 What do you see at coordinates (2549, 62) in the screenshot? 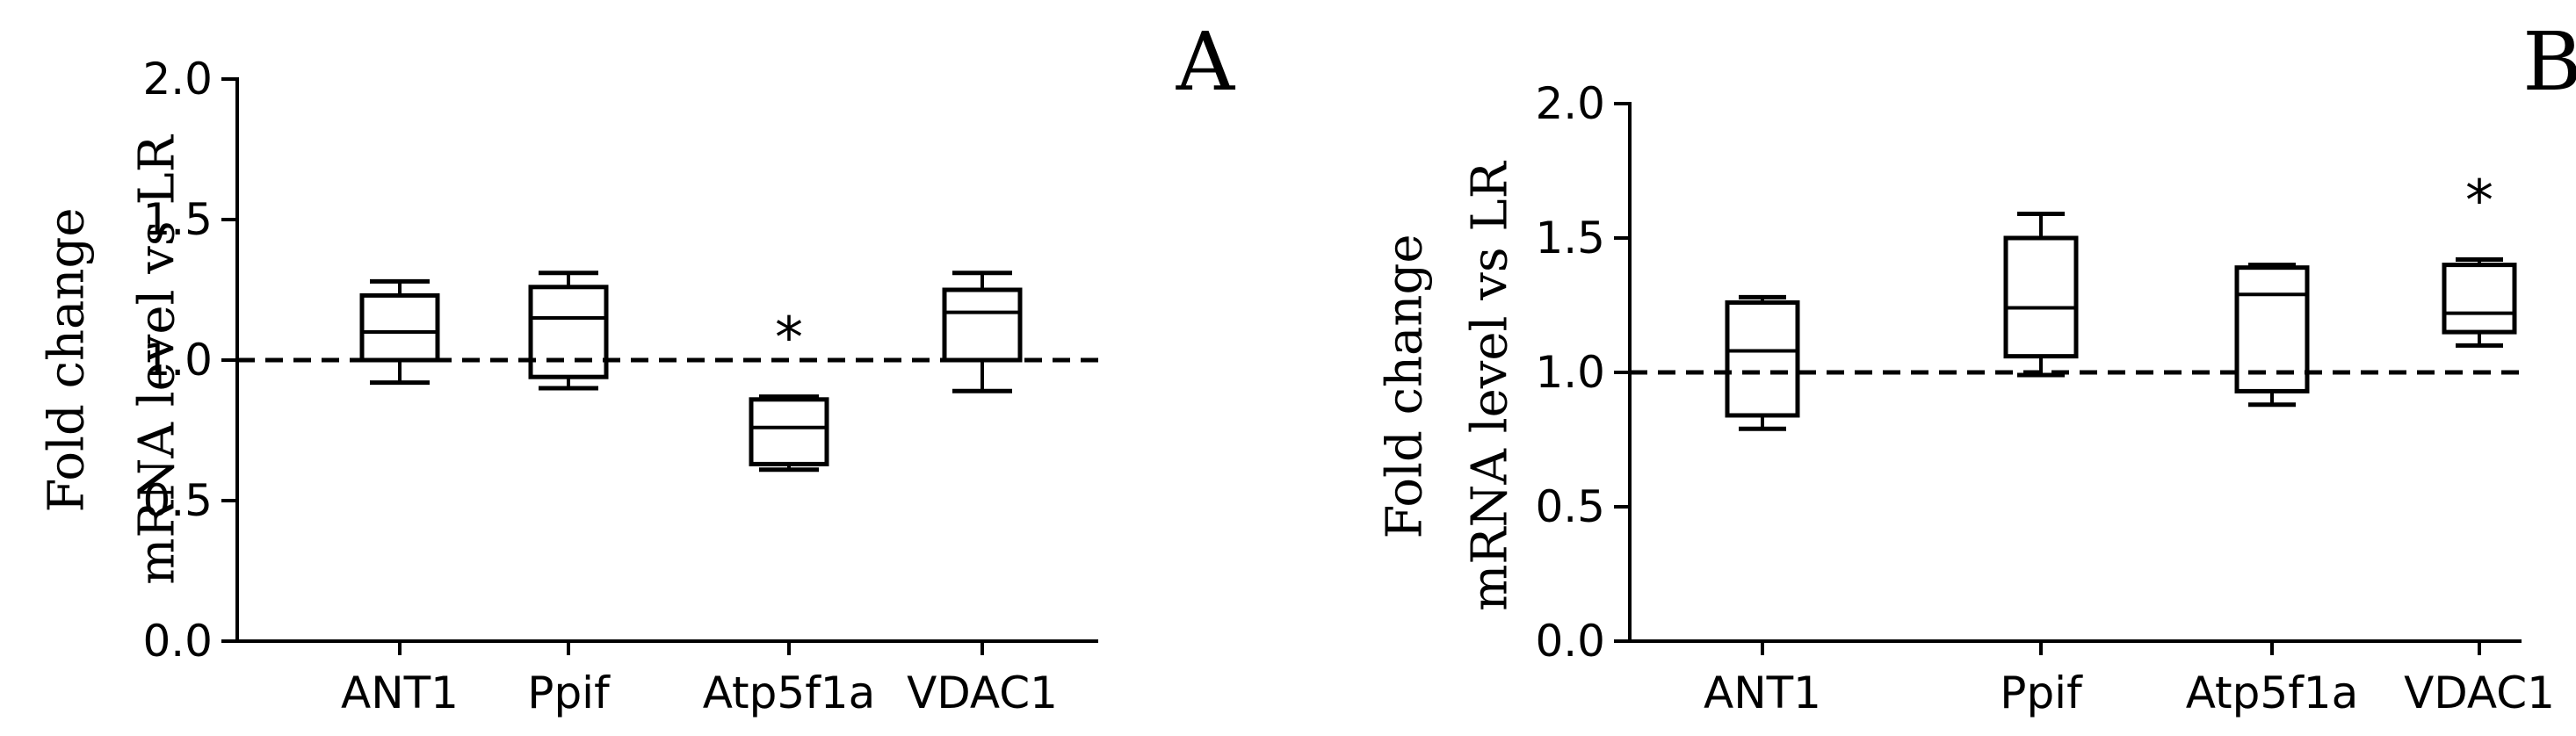
I see `panel-letter: B` at bounding box center [2549, 62].